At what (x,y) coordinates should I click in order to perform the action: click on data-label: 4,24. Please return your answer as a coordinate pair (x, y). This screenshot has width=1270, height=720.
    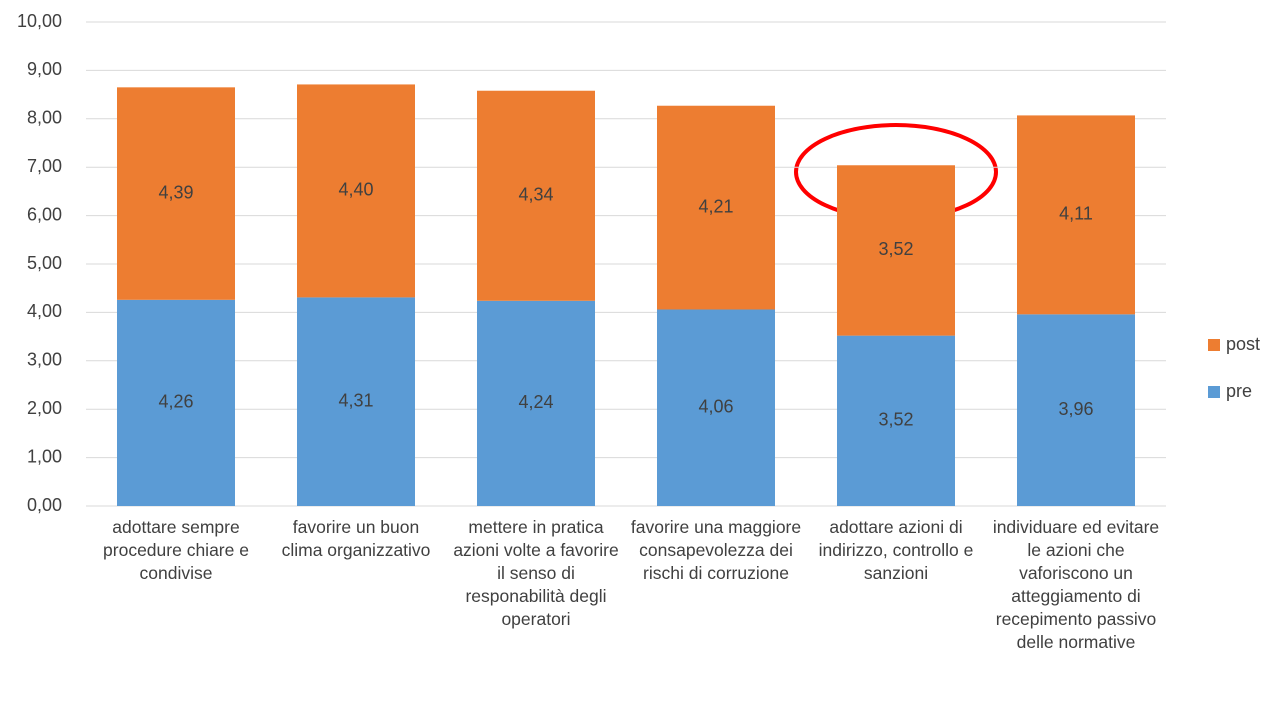
    Looking at the image, I should click on (535, 402).